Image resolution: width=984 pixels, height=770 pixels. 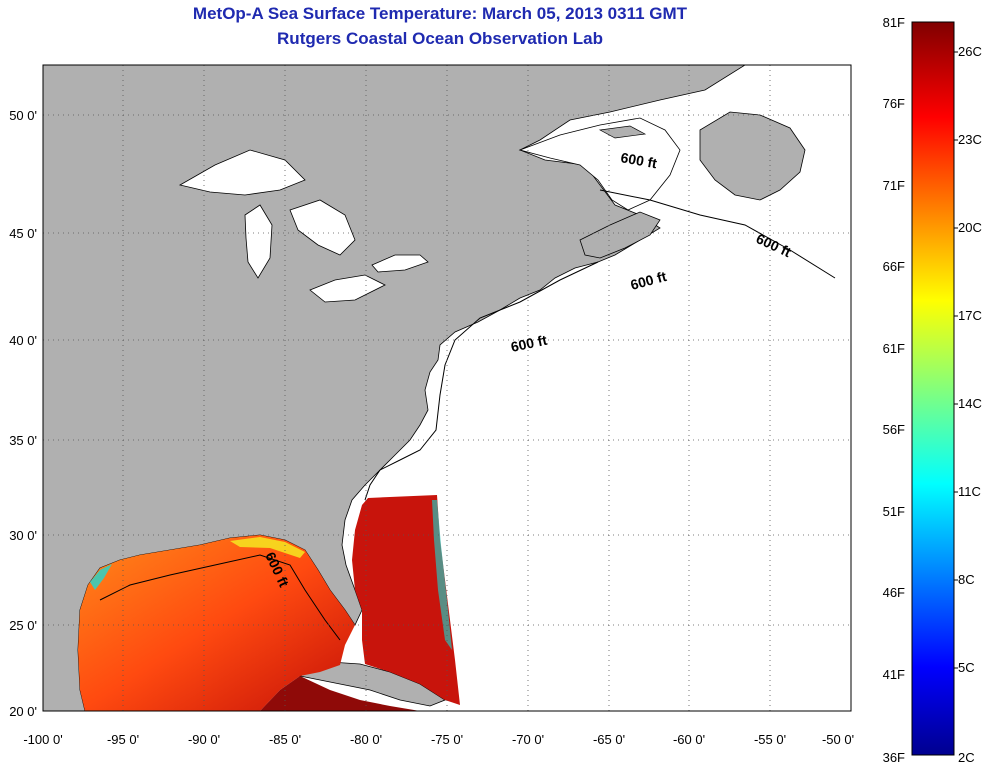 I want to click on colorbar-c-5: 5C, so click(x=966, y=667).